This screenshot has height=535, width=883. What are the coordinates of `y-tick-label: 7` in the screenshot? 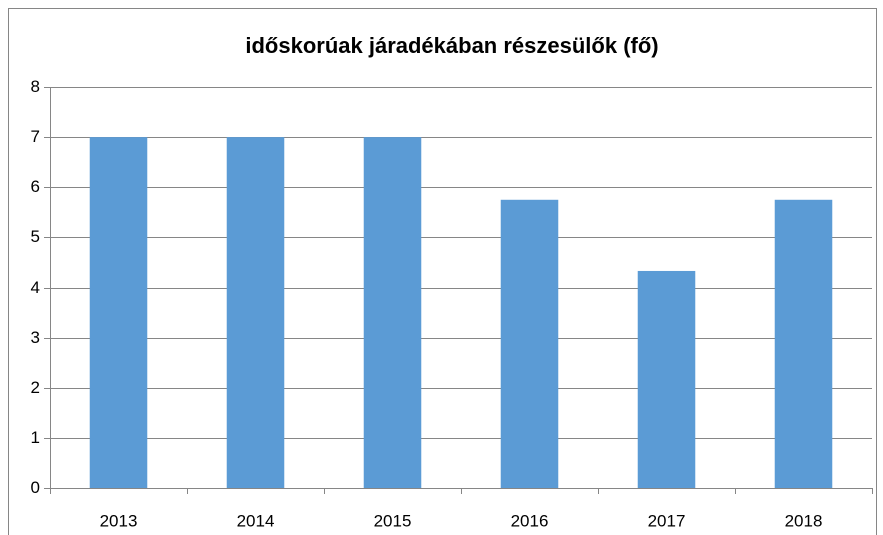 It's located at (35, 136).